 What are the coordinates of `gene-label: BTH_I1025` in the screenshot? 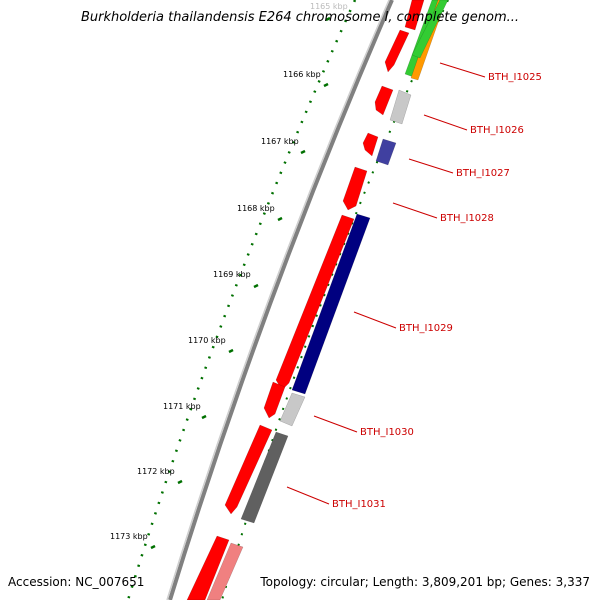 It's located at (515, 77).